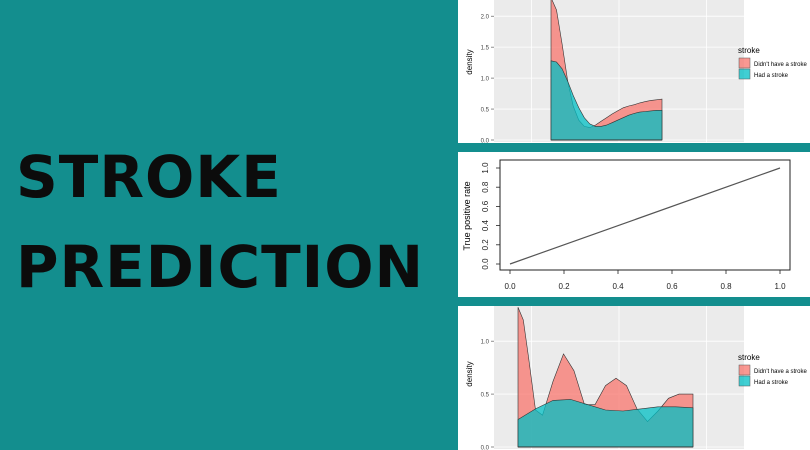 Image resolution: width=810 pixels, height=450 pixels. I want to click on y-tick-label: 0.2, so click(485, 245).